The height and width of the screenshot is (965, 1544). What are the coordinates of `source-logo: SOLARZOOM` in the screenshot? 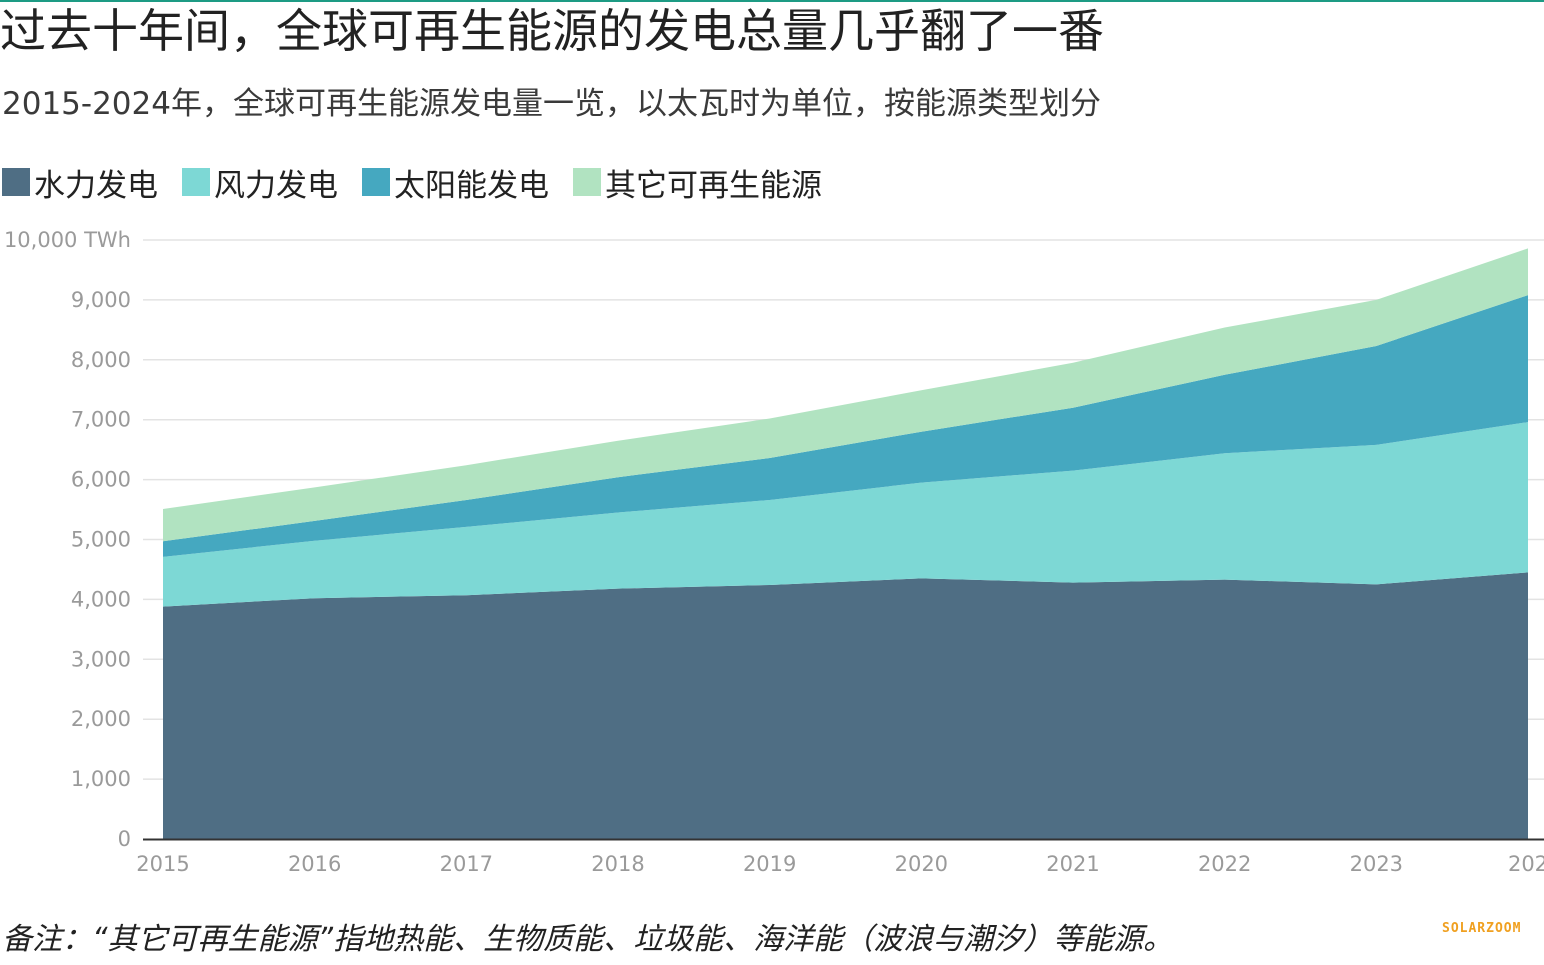 It's located at (1482, 928).